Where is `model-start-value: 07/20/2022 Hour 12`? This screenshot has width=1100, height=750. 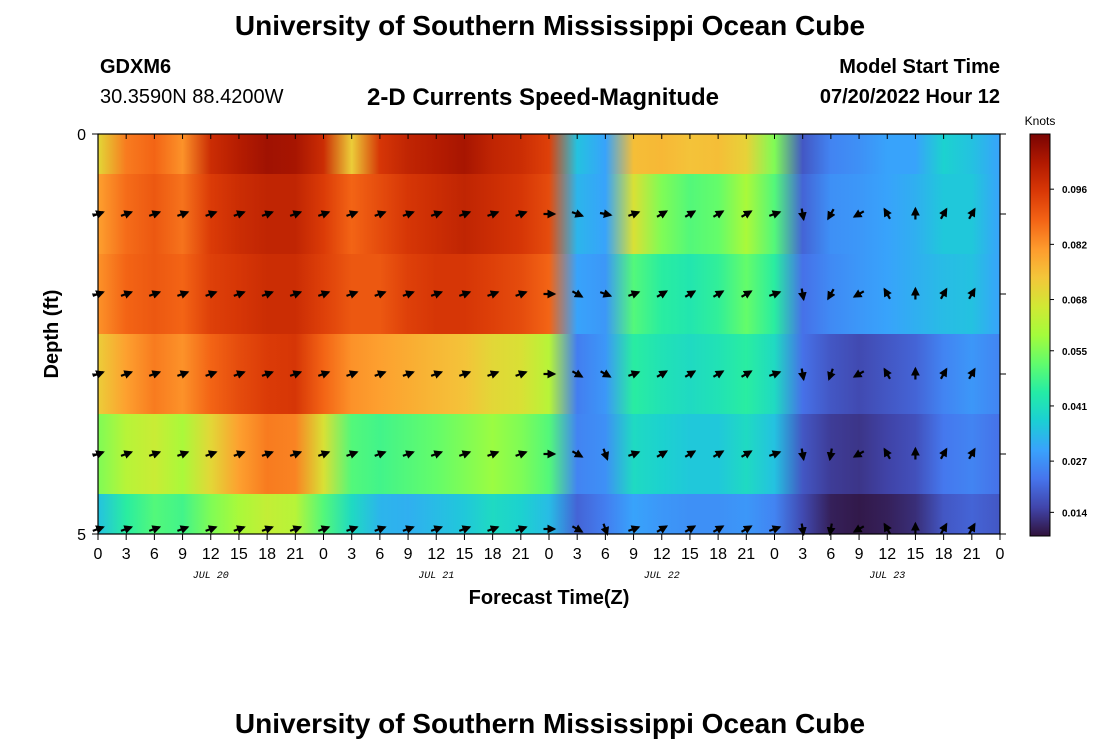 model-start-value: 07/20/2022 Hour 12 is located at coordinates (909, 97).